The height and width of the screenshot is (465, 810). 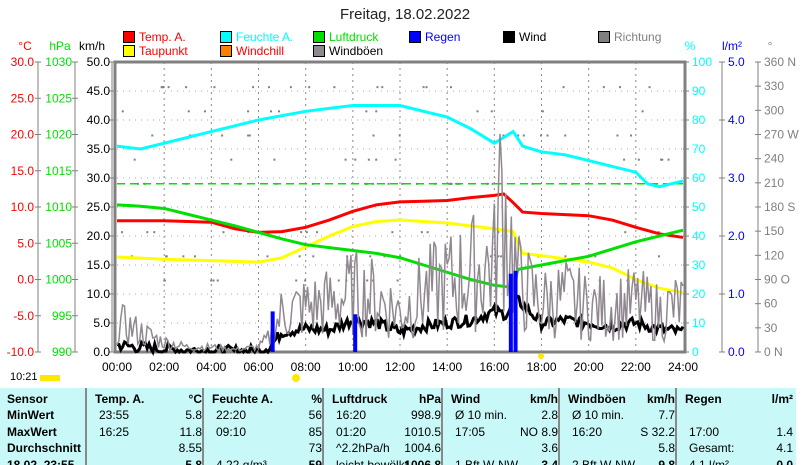 What do you see at coordinates (636, 367) in the screenshot?
I see `x-tick-label: 22:00` at bounding box center [636, 367].